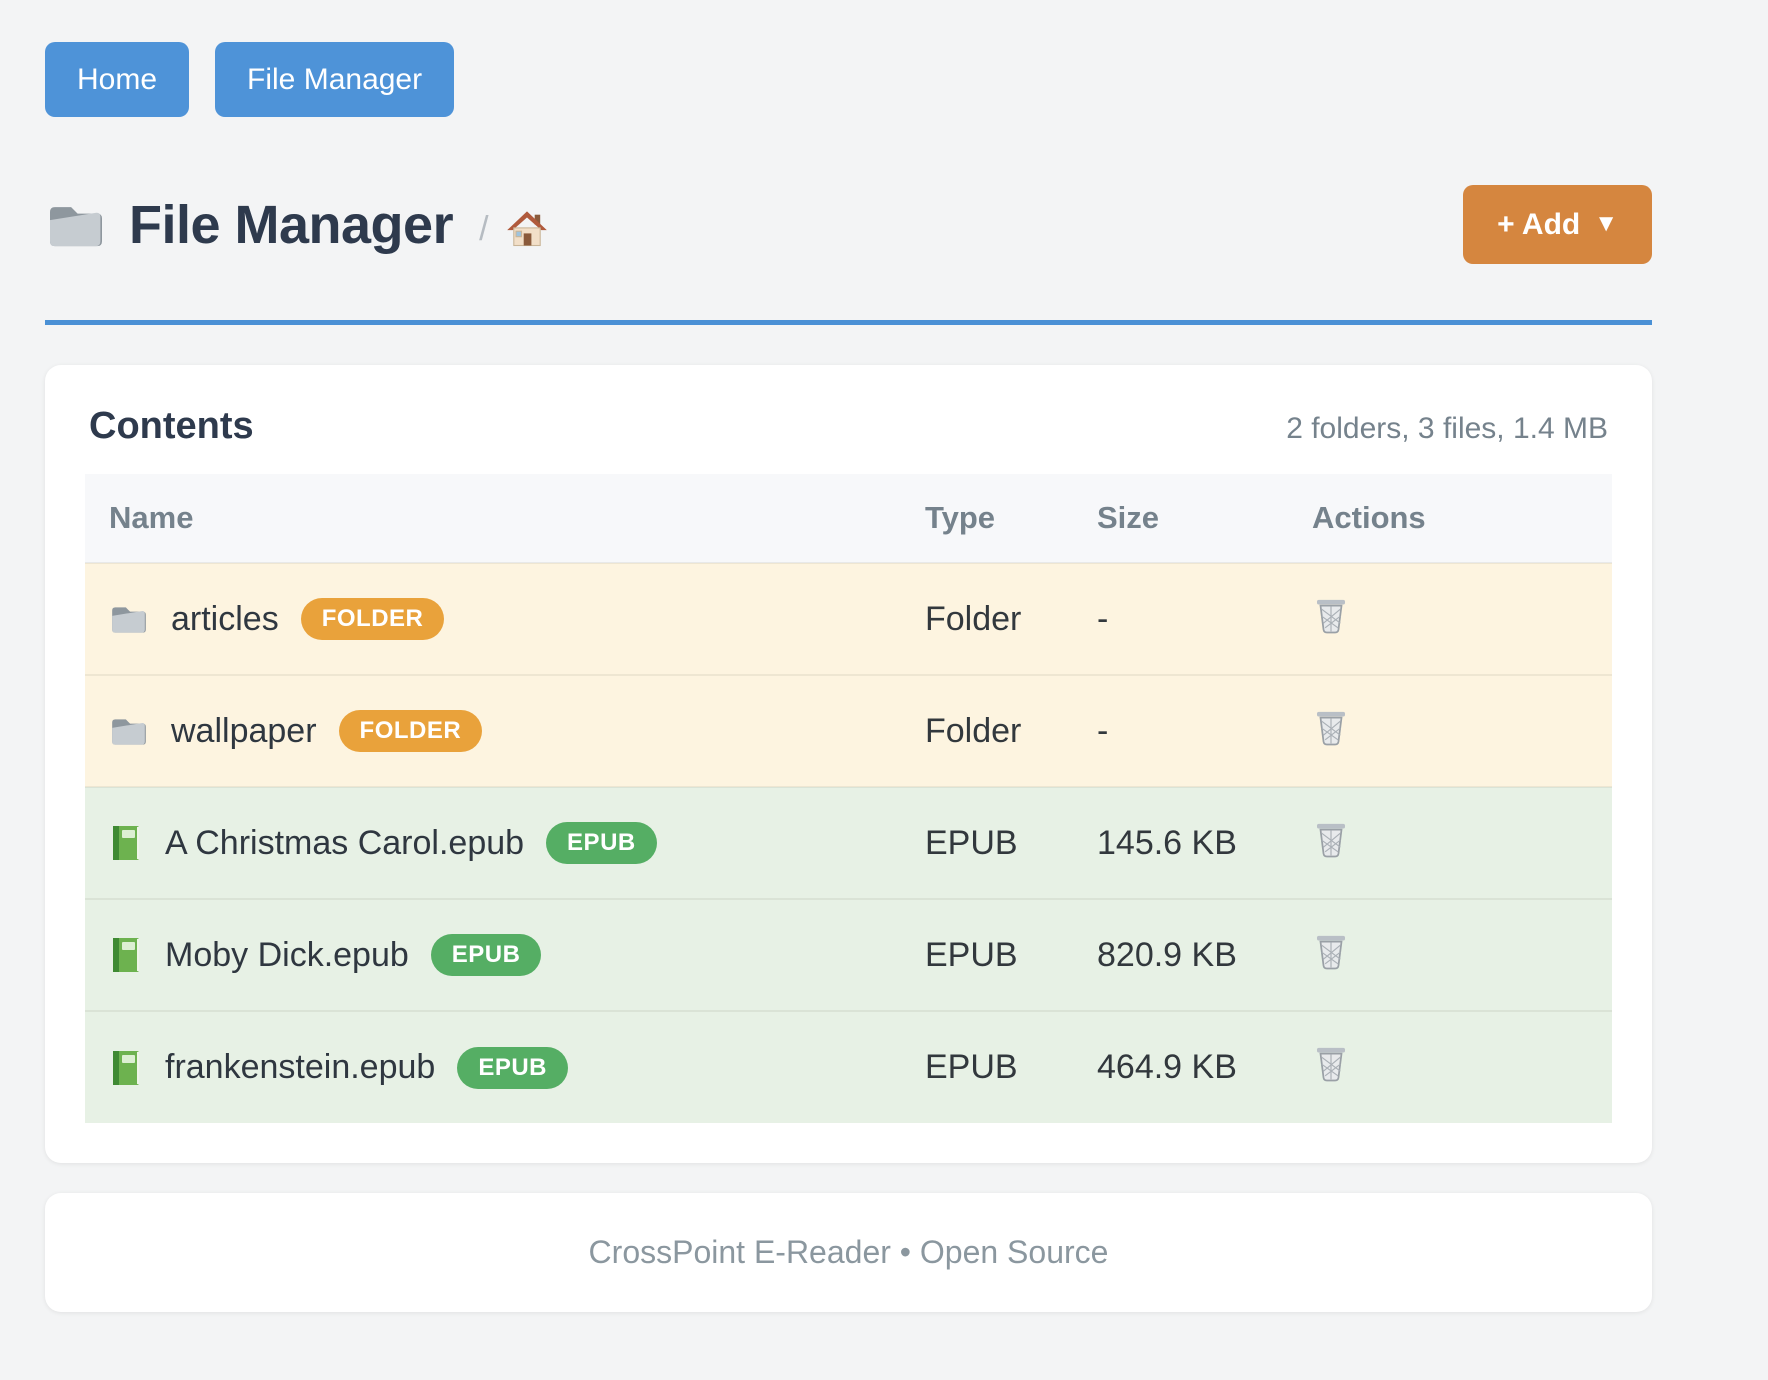  Describe the element at coordinates (848, 426) in the screenshot. I see `contents-header: Contents 2 folders, 3 files, 1.4 MB` at that location.